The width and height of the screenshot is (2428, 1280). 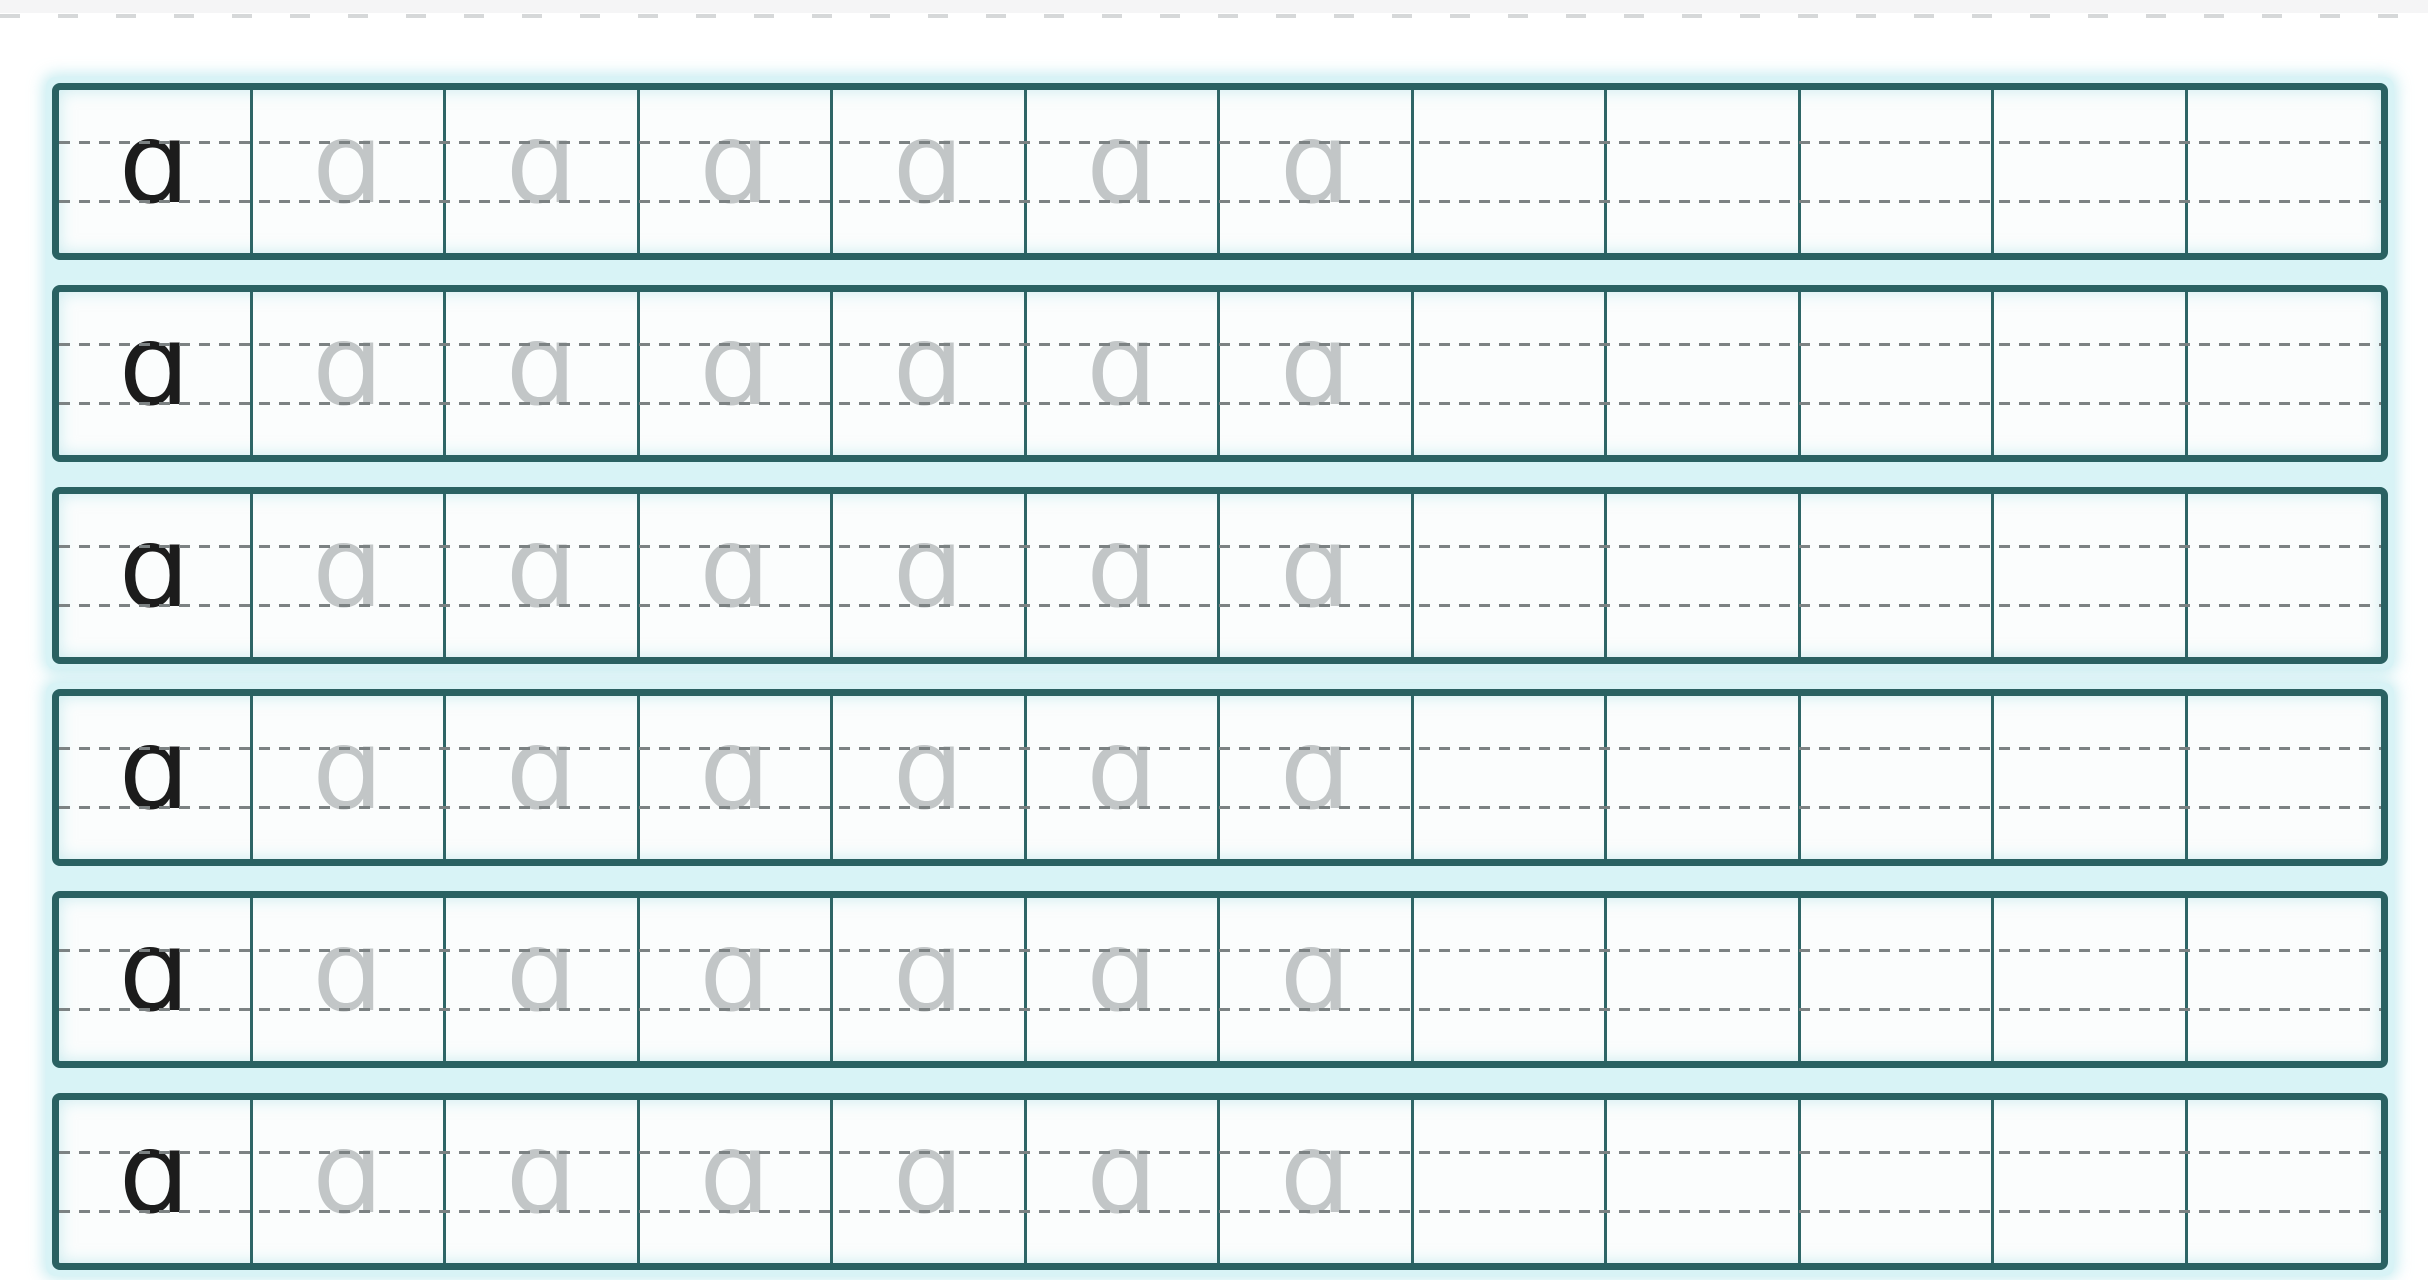 I want to click on practice-row-1: ɑ ɑ ɑ ɑ ɑ ɑ ɑ, so click(x=1220, y=171).